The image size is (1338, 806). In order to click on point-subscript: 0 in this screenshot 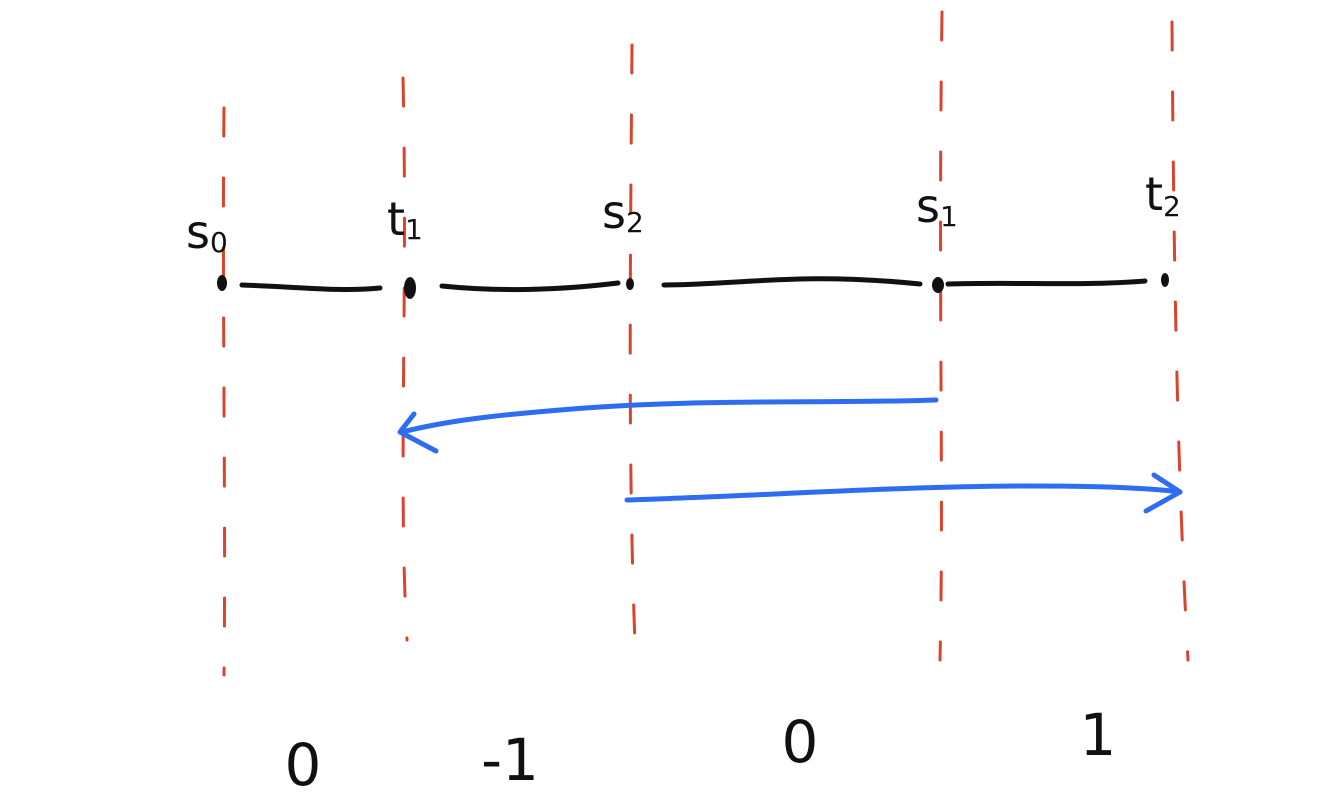, I will do `click(219, 242)`.